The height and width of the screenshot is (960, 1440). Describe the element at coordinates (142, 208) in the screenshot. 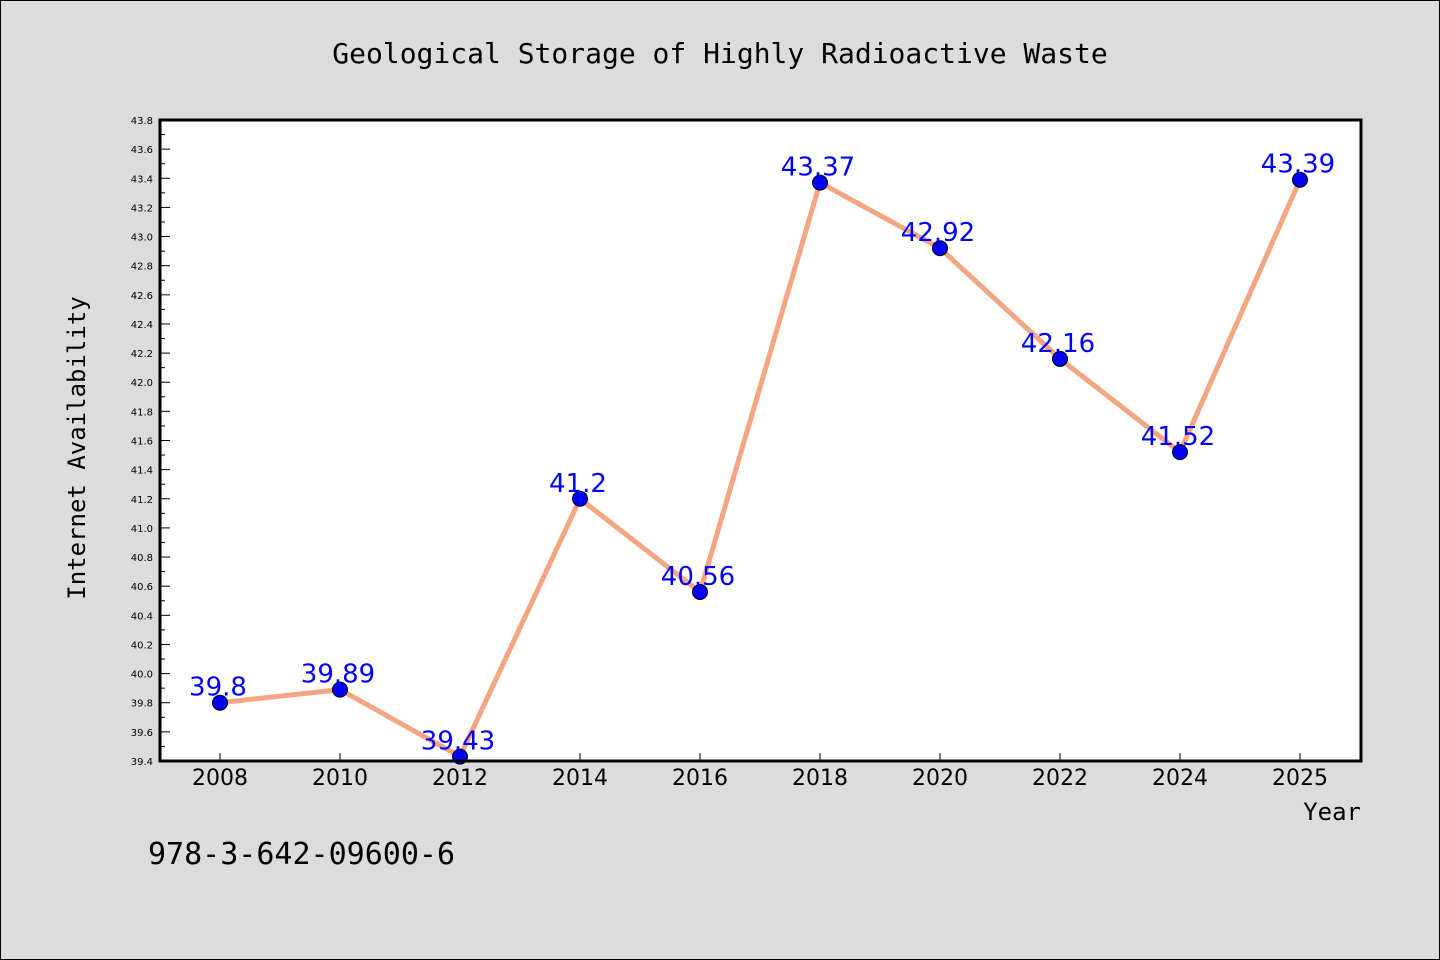

I see `y-tick-label: 43.2` at that location.